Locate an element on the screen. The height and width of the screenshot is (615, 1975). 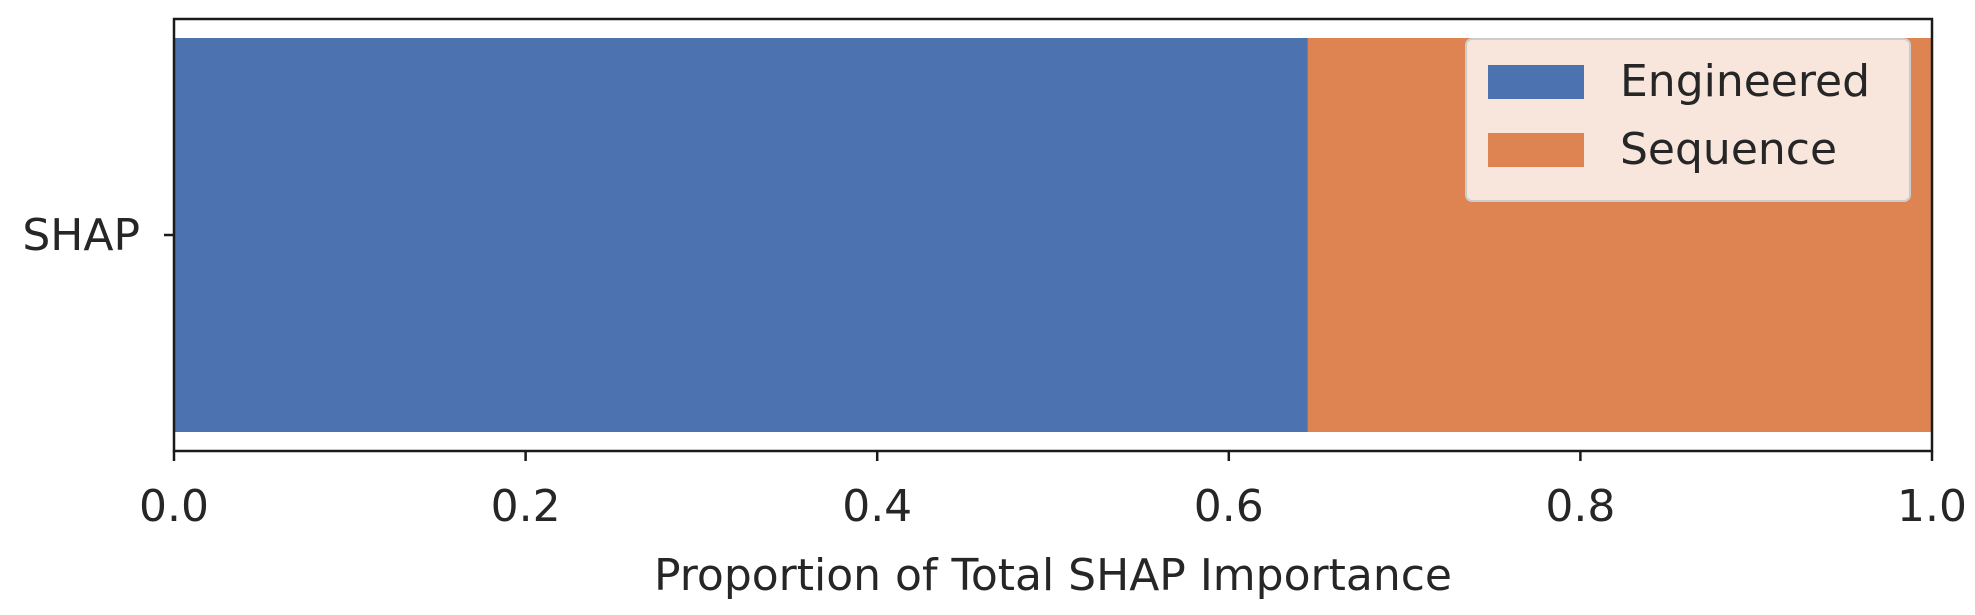
legend-label-engineered: Engineered is located at coordinates (1745, 81).